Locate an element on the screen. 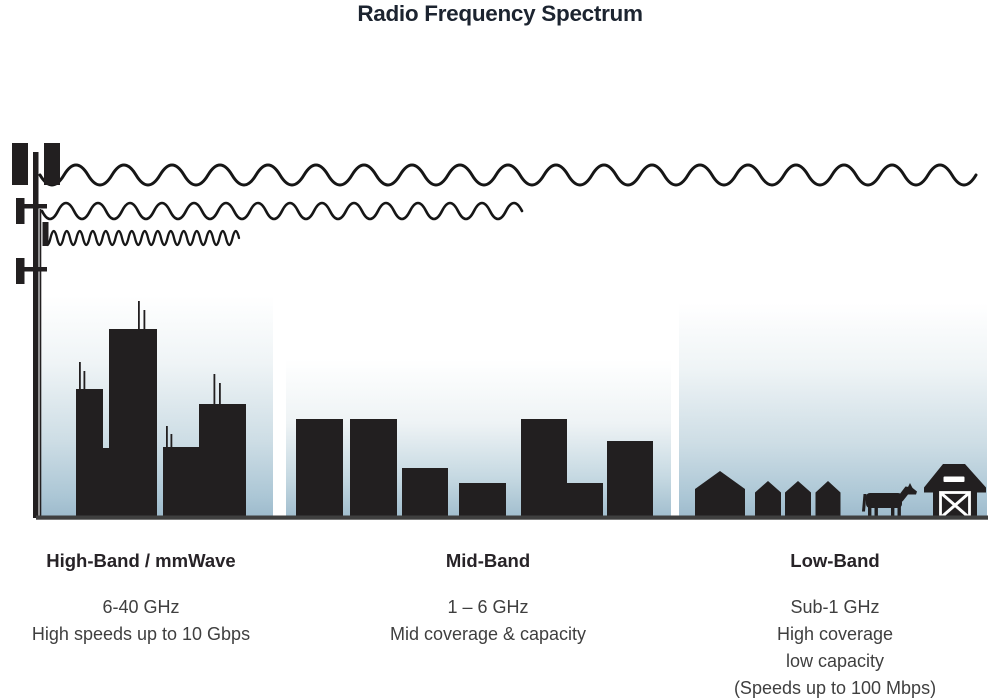 The height and width of the screenshot is (700, 1000). lowband-capacity: low capacity is located at coordinates (835, 661).